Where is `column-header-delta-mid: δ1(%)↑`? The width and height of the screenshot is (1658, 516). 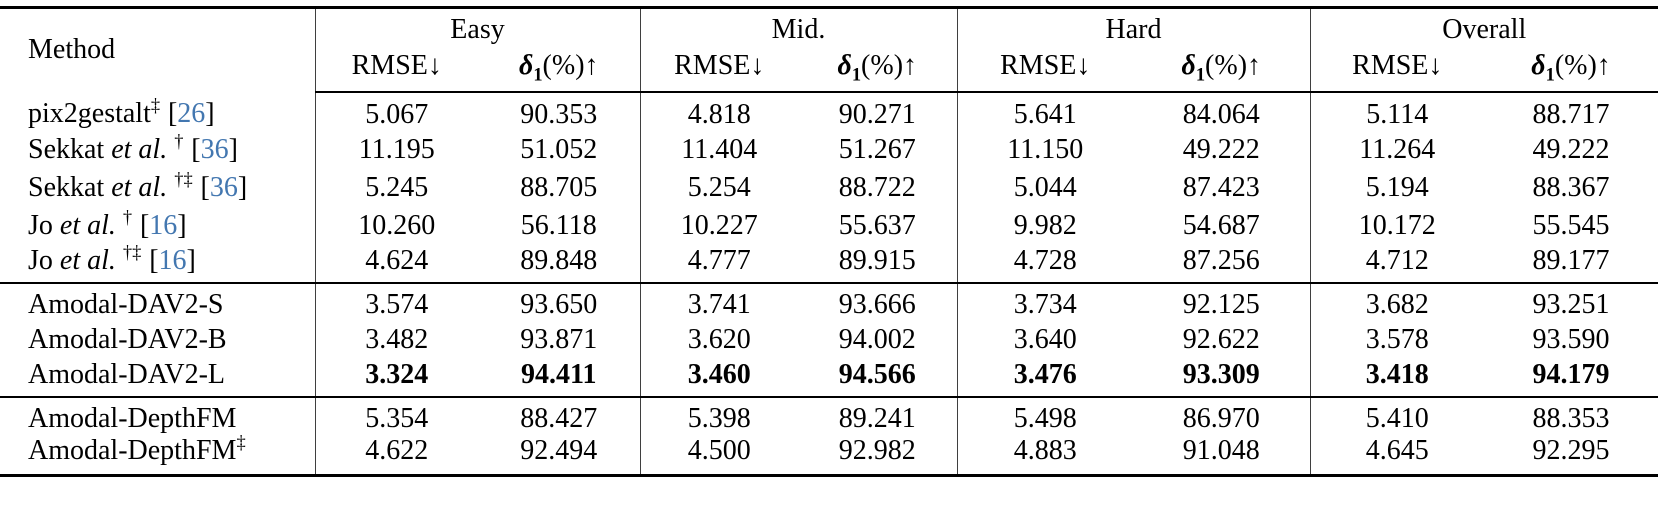 column-header-delta-mid: δ1(%)↑ is located at coordinates (877, 69).